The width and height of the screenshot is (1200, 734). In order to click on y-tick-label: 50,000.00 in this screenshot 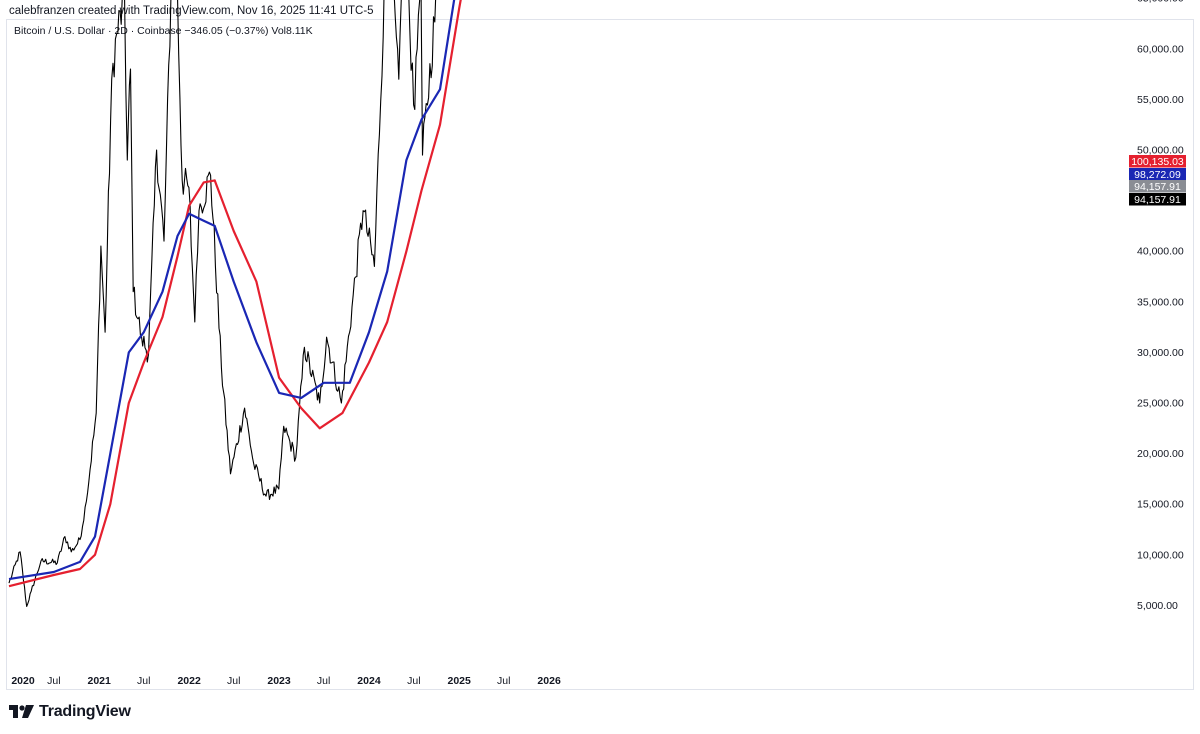, I will do `click(1160, 151)`.